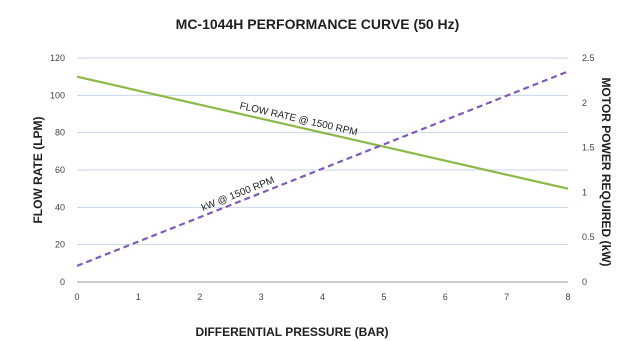  What do you see at coordinates (60, 207) in the screenshot?
I see `y-left-tick-label: 40` at bounding box center [60, 207].